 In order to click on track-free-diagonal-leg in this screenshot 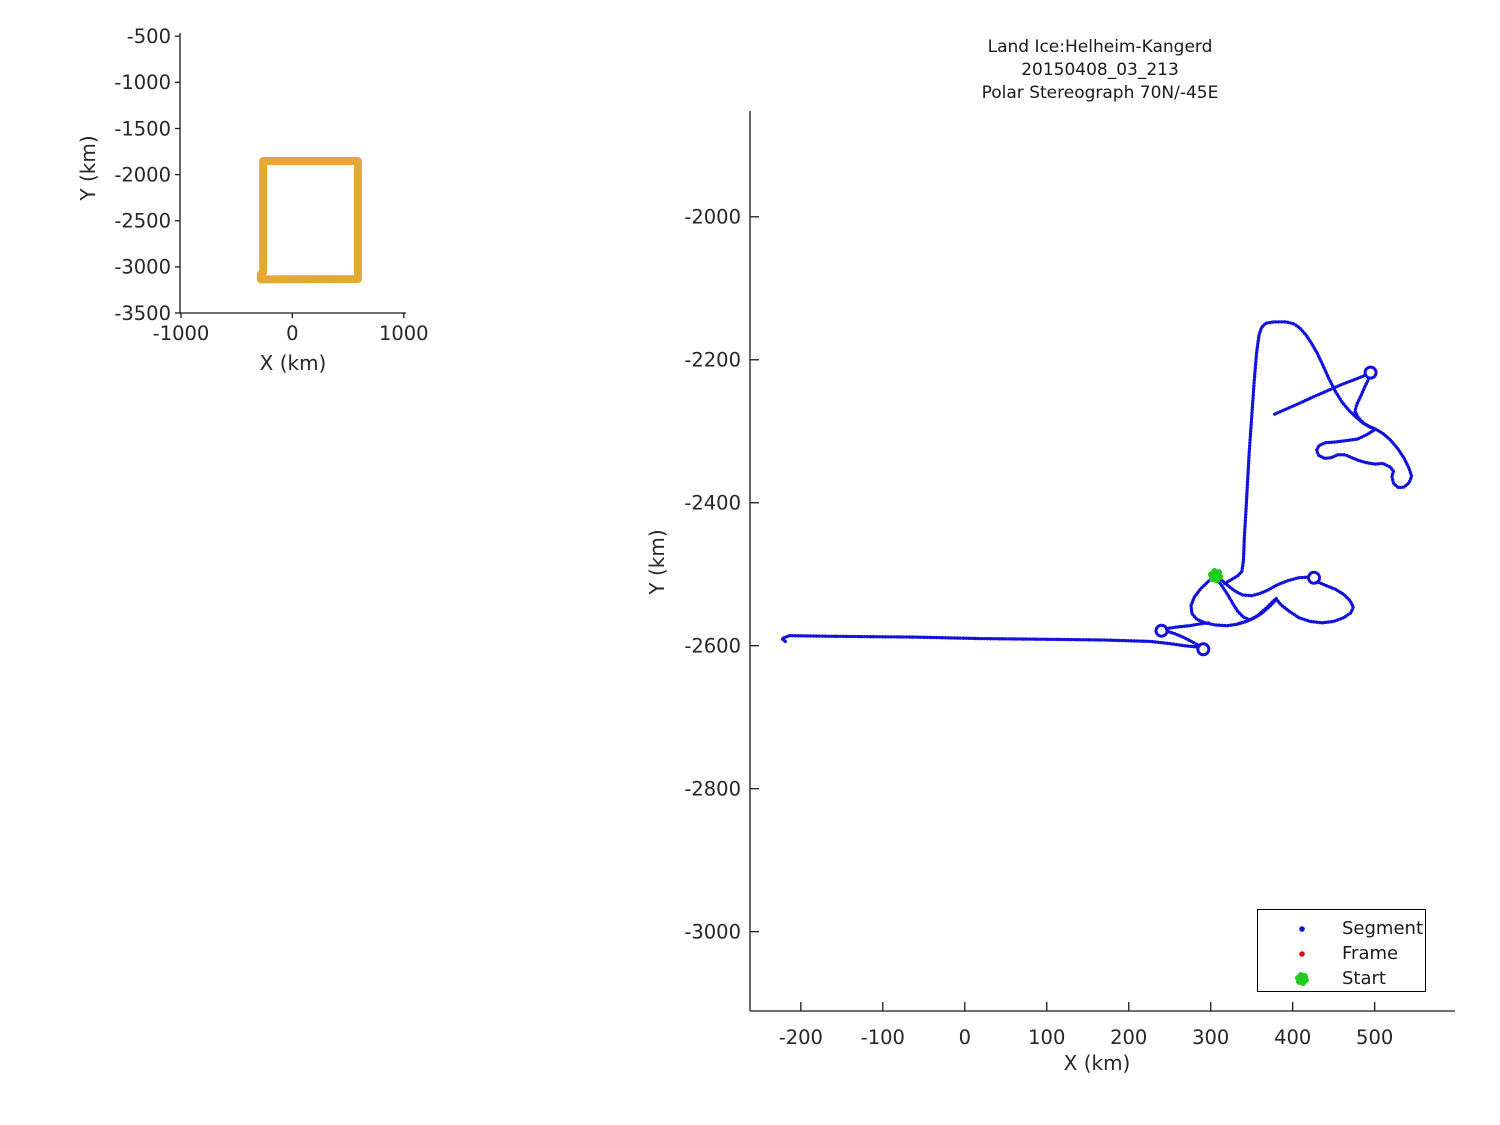, I will do `click(1320, 394)`.